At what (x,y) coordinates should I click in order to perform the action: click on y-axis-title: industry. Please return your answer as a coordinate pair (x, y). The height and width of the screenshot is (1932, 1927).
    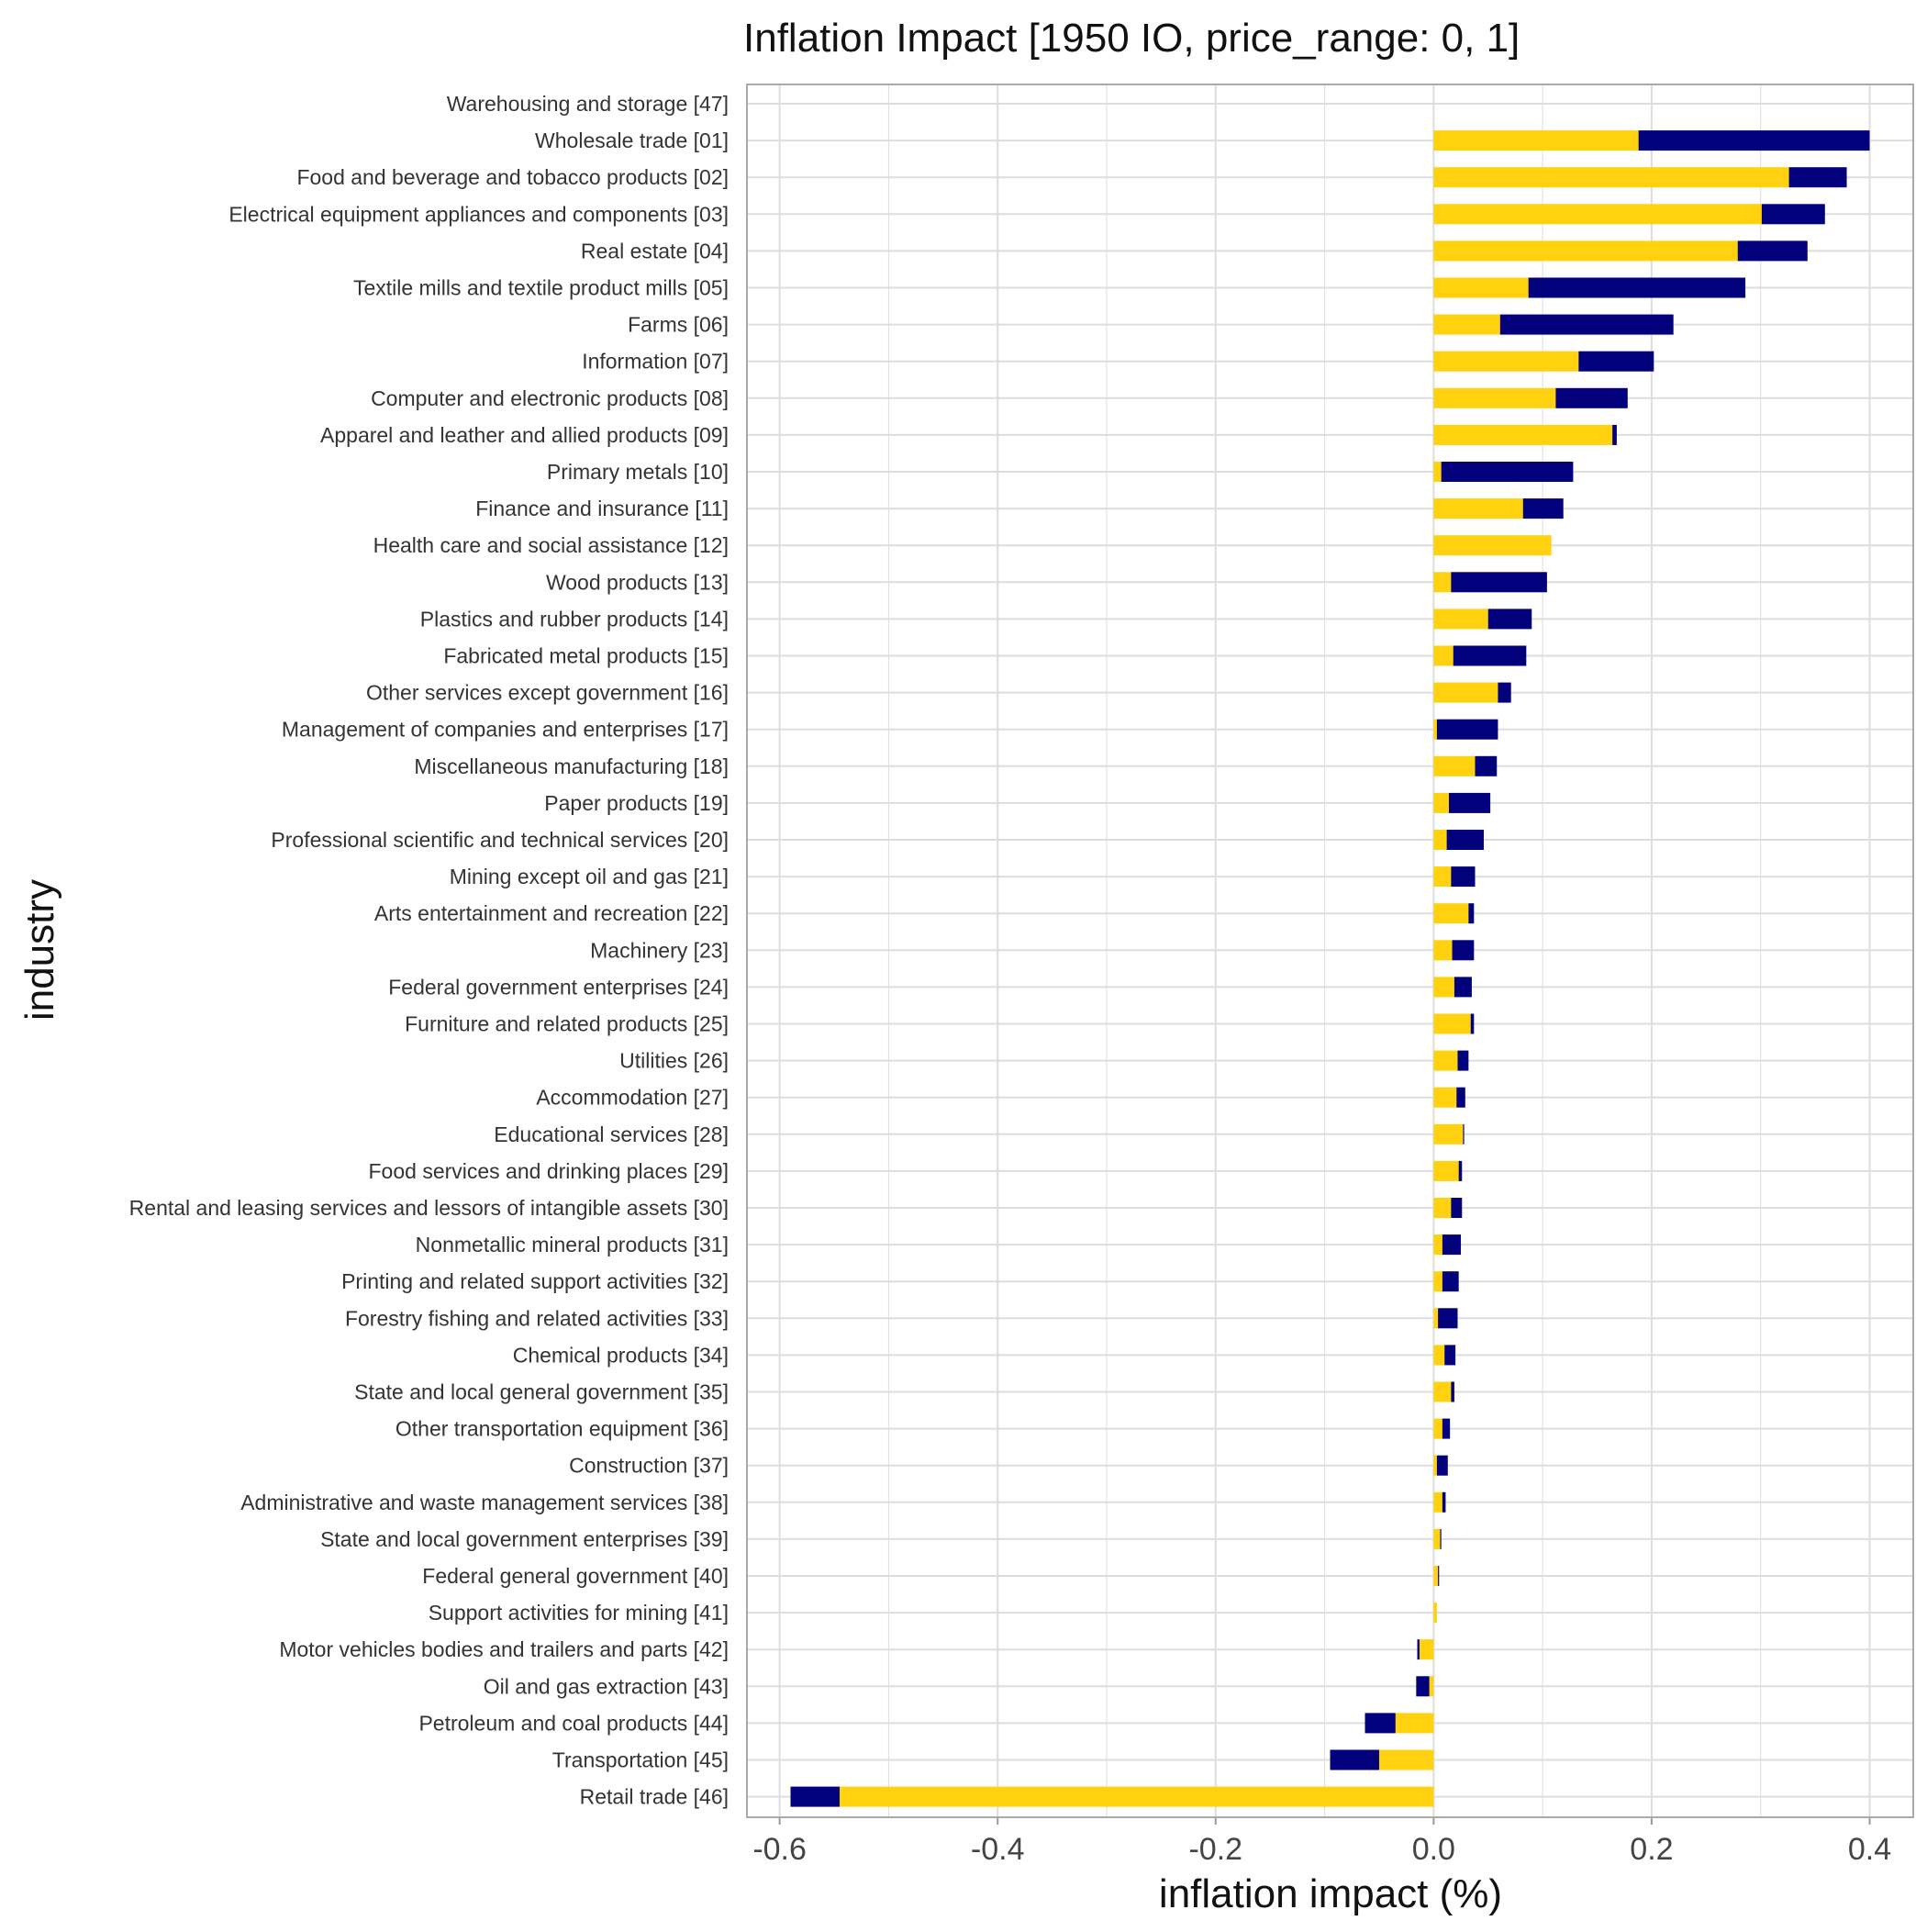
    Looking at the image, I should click on (39, 950).